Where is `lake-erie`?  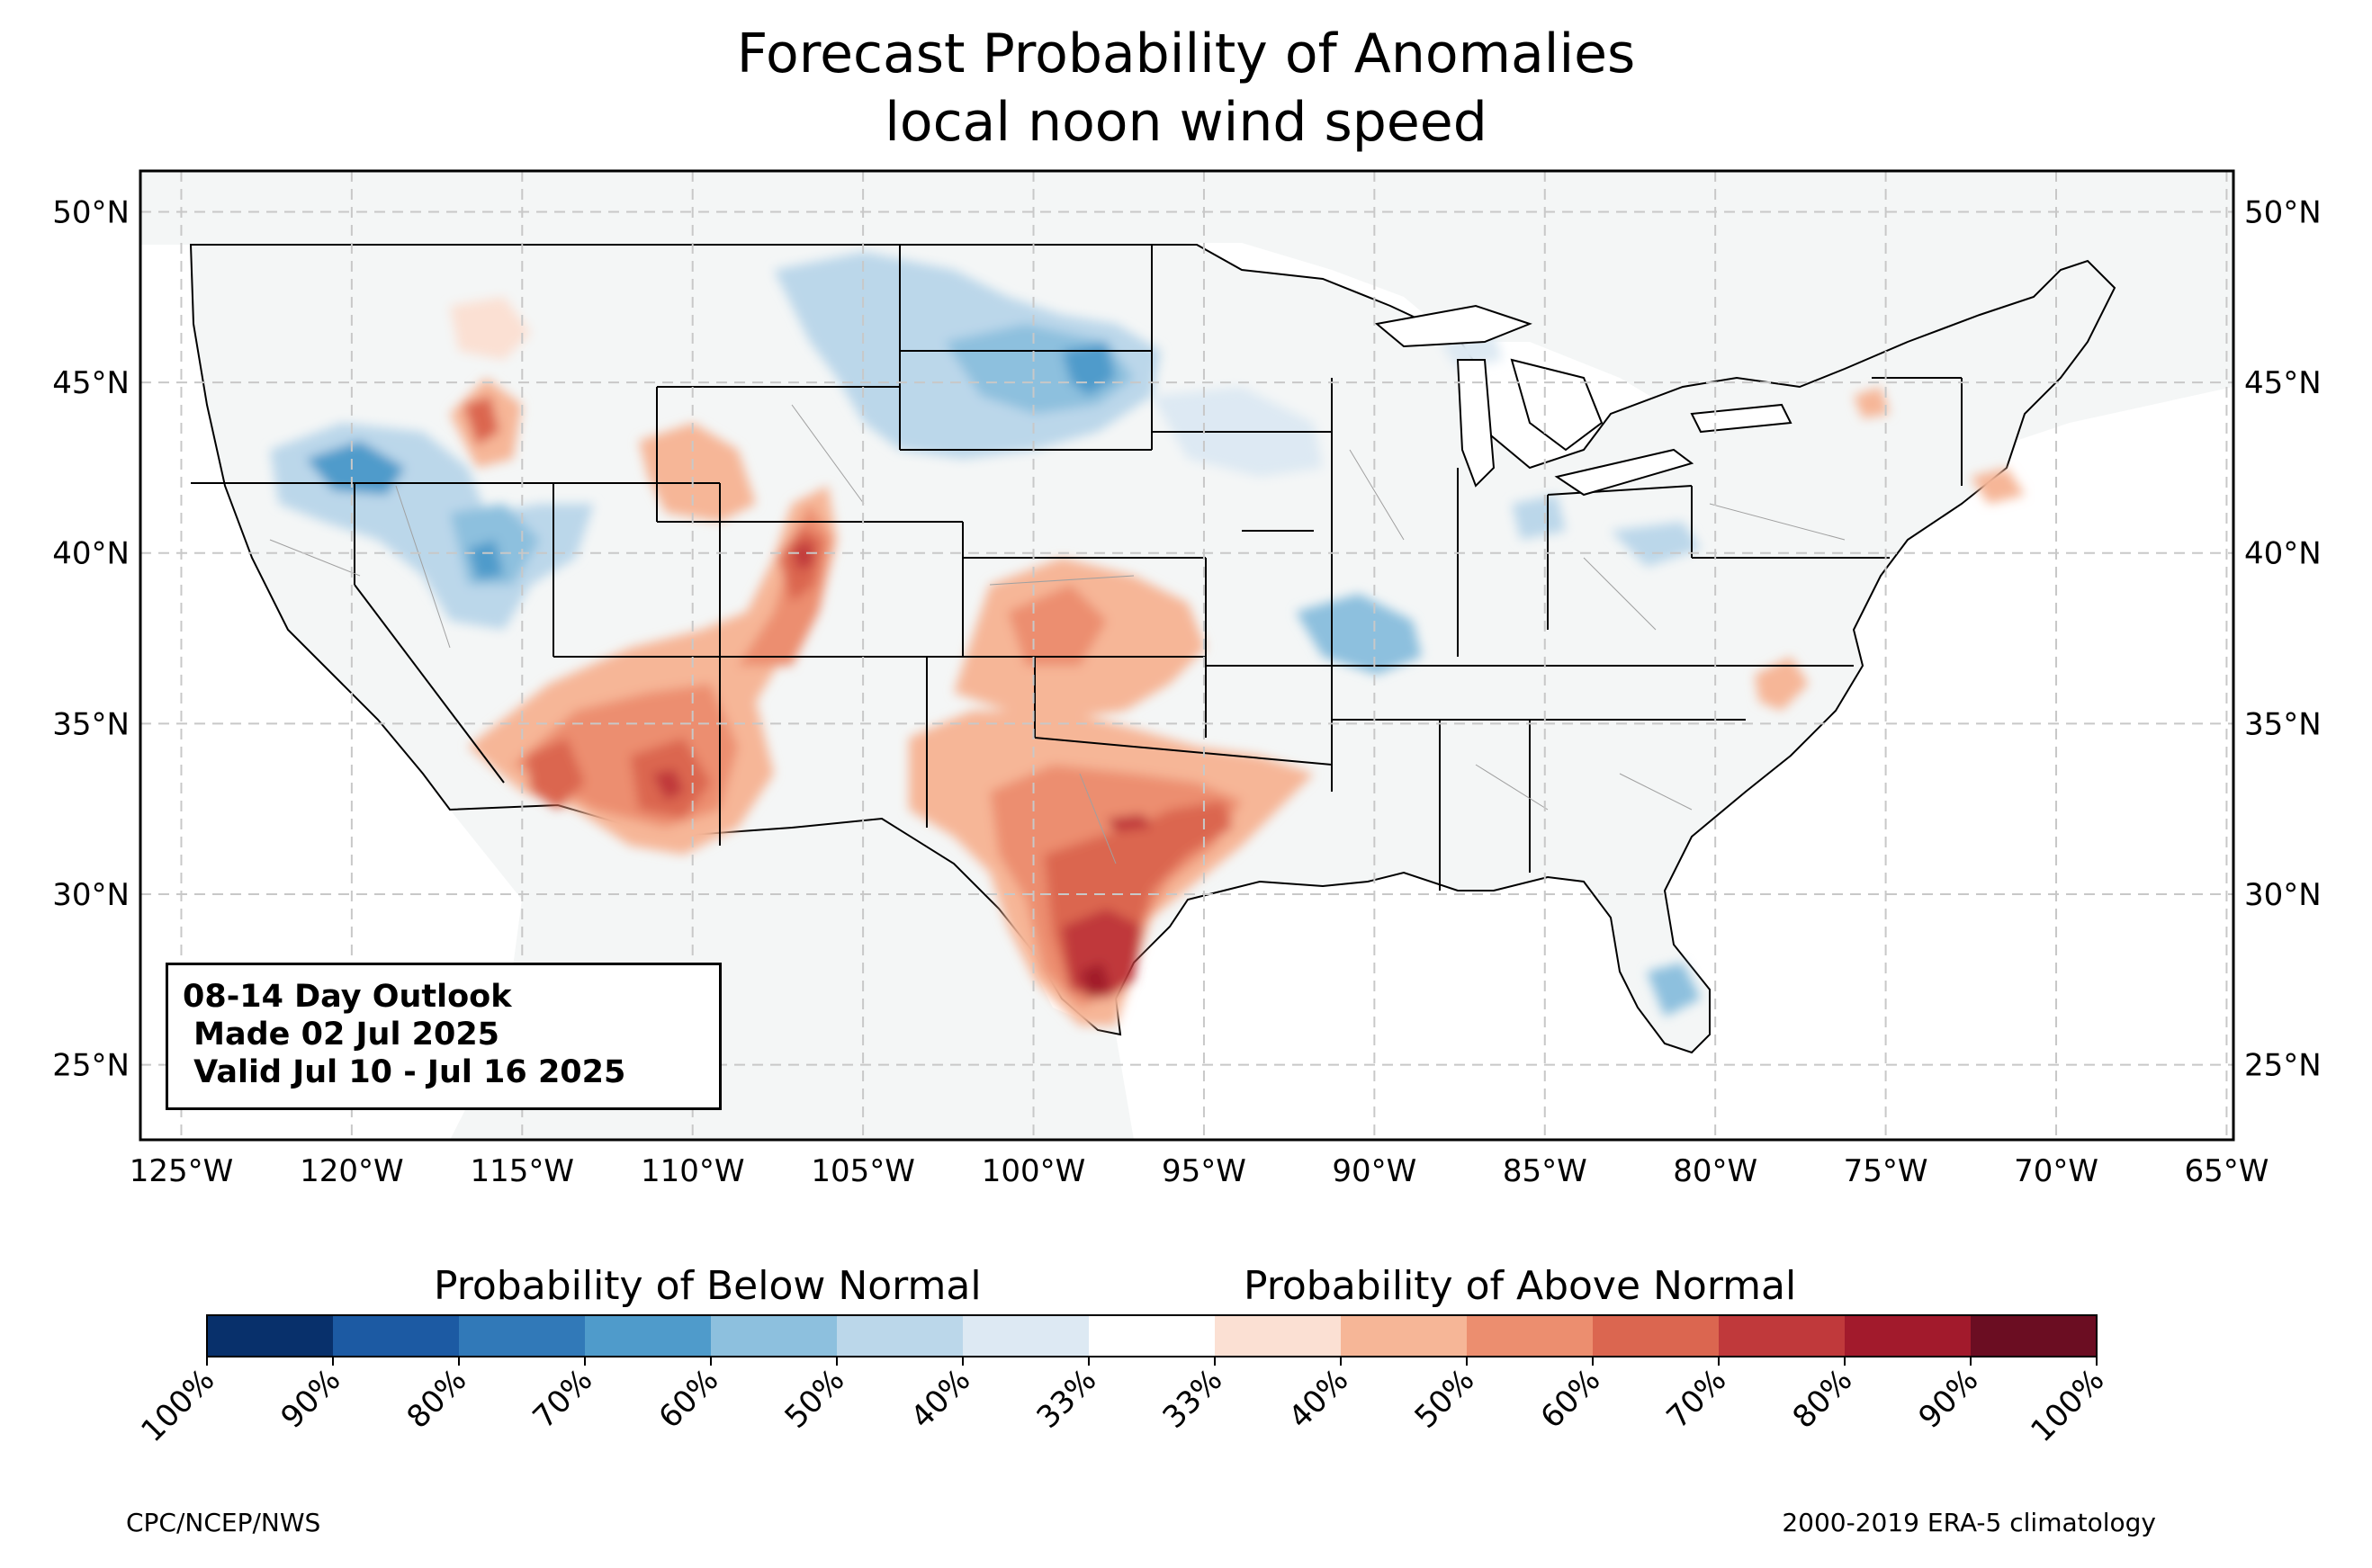
lake-erie is located at coordinates (1624, 472).